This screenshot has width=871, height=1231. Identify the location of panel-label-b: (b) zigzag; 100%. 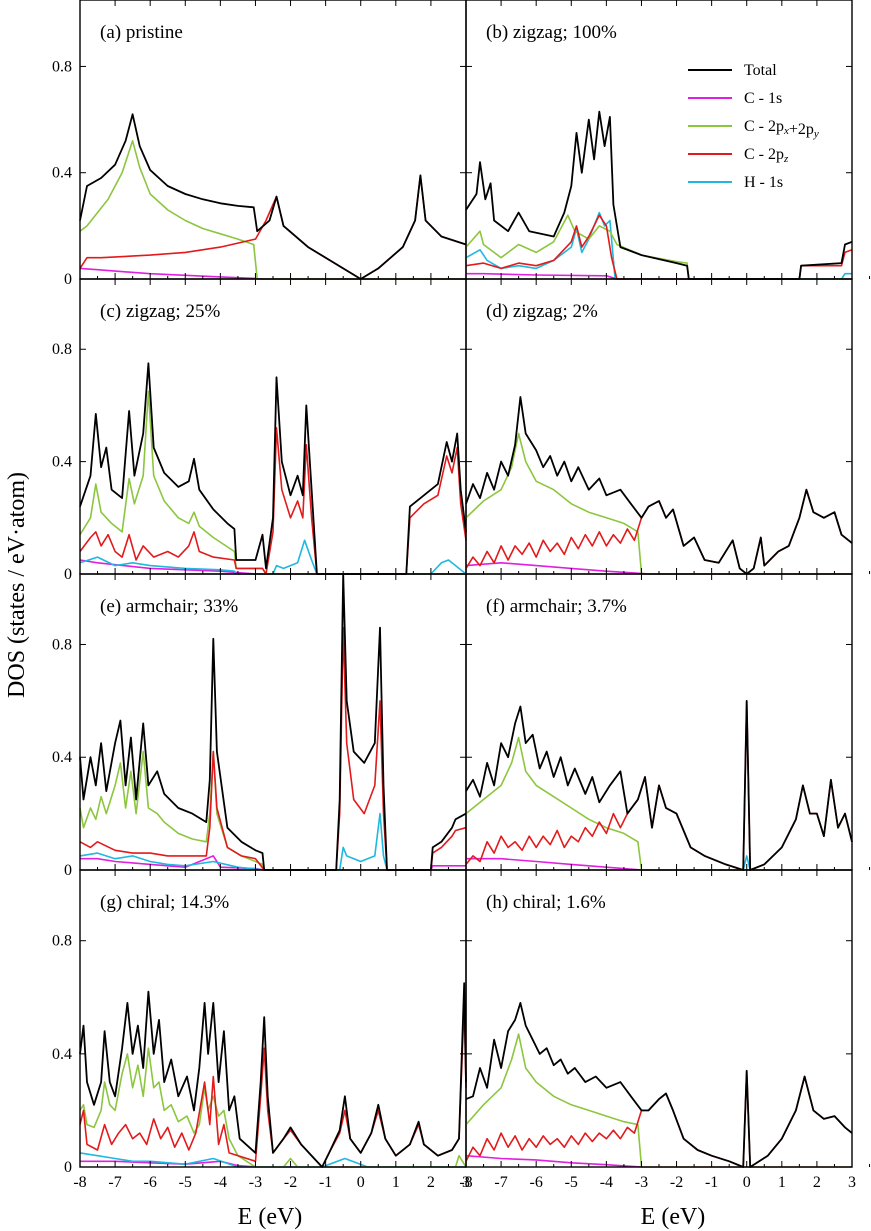
(551, 32).